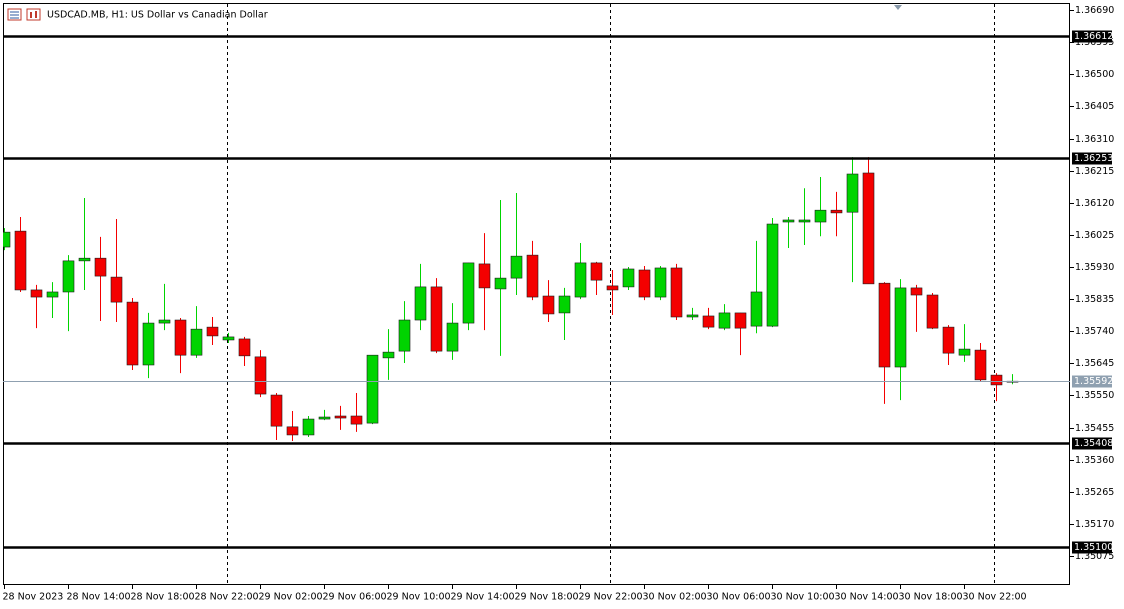  What do you see at coordinates (1094, 106) in the screenshot?
I see `y-tick-label: 1.36405` at bounding box center [1094, 106].